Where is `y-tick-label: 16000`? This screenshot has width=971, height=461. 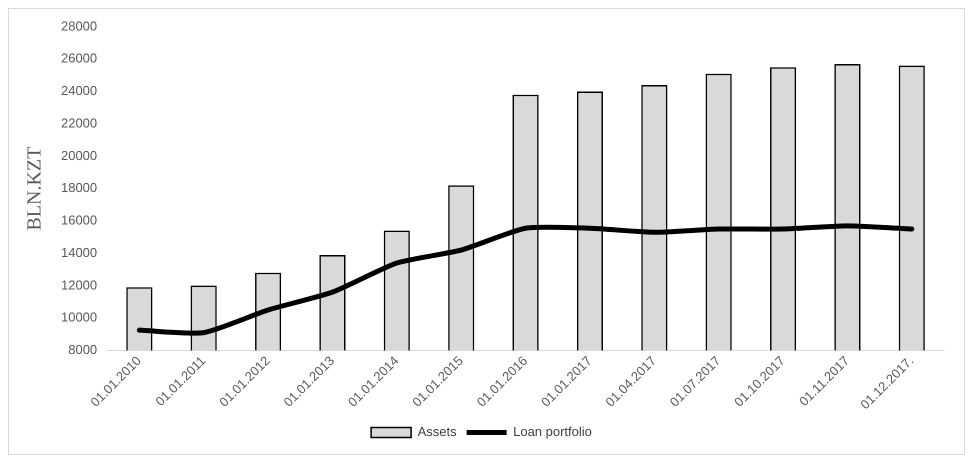
y-tick-label: 16000 is located at coordinates (79, 220).